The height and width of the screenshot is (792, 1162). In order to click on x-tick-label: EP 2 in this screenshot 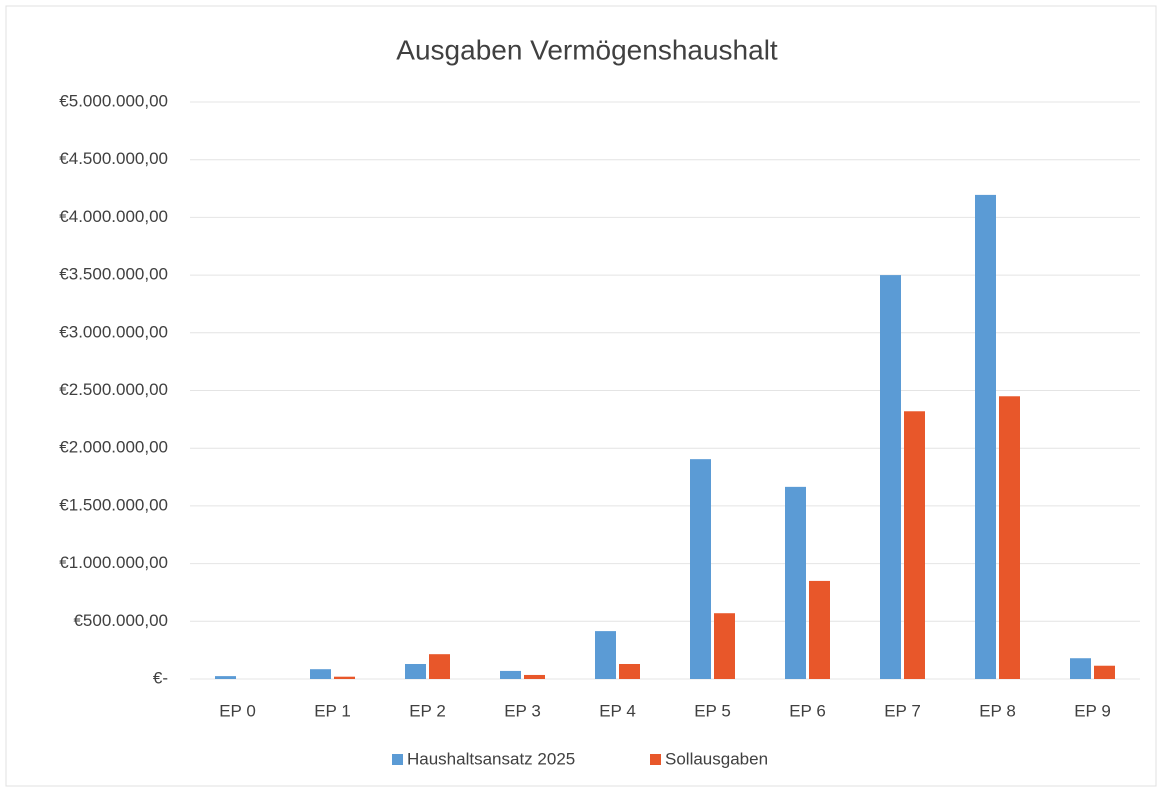, I will do `click(427, 710)`.